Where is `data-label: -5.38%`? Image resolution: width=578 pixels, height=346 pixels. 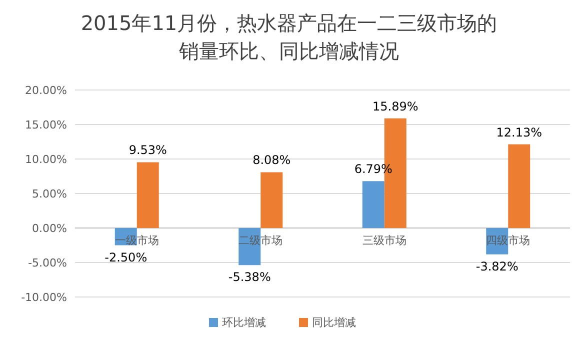 data-label: -5.38% is located at coordinates (249, 277).